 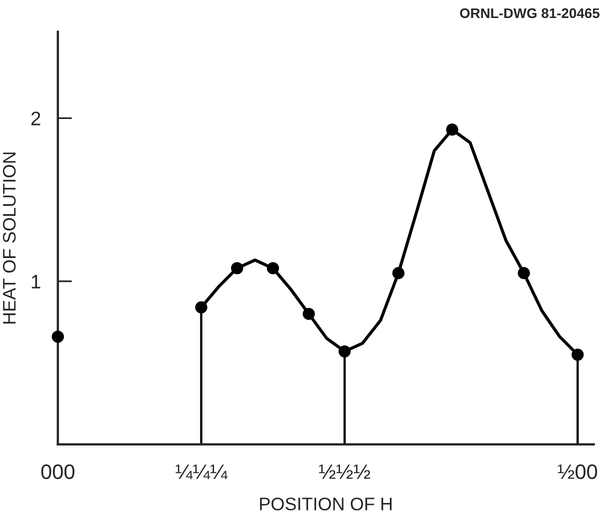 I want to click on x-axis-title: POSITION OF H, so click(x=326, y=504).